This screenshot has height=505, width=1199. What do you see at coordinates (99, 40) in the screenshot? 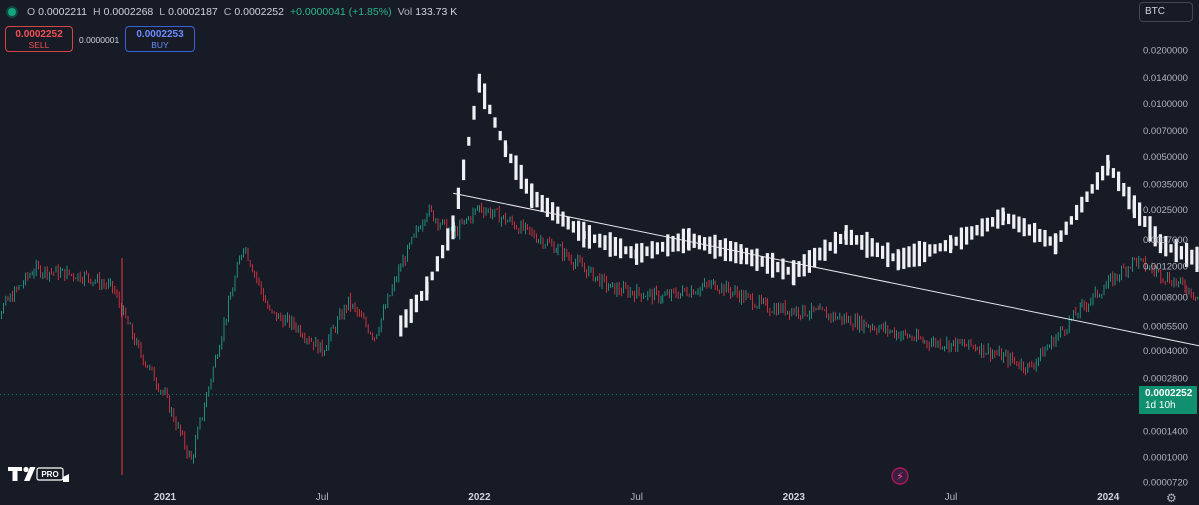
I see `spread-value: 0.0000001` at bounding box center [99, 40].